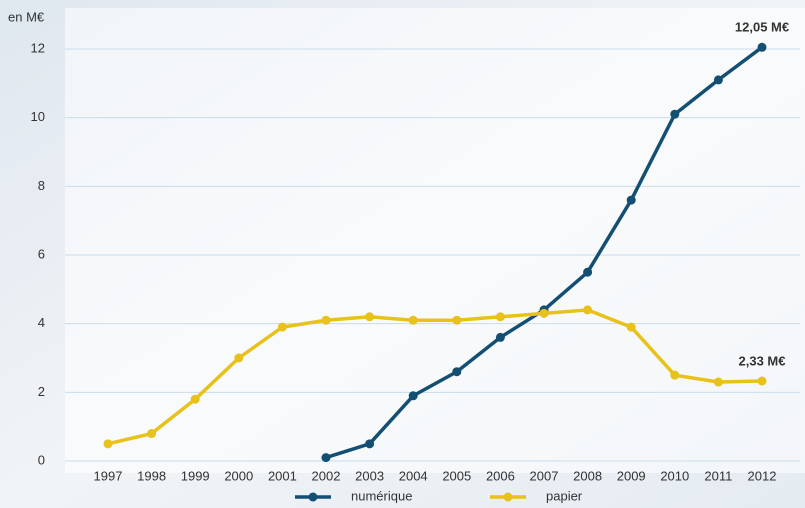  I want to click on x-tick-label: 2009, so click(631, 475).